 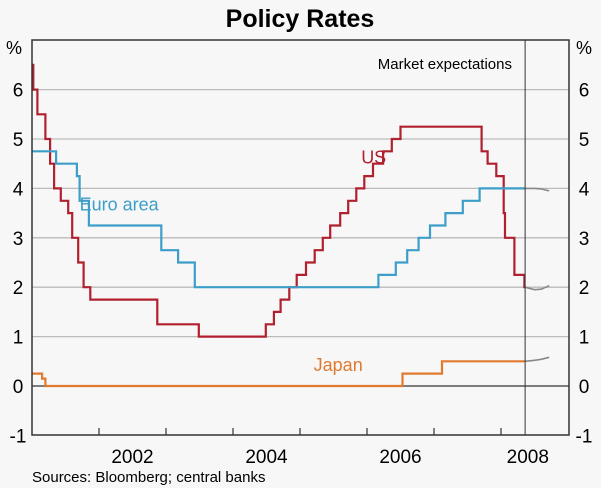 I want to click on y-tick-label-right: -1, so click(x=584, y=436).